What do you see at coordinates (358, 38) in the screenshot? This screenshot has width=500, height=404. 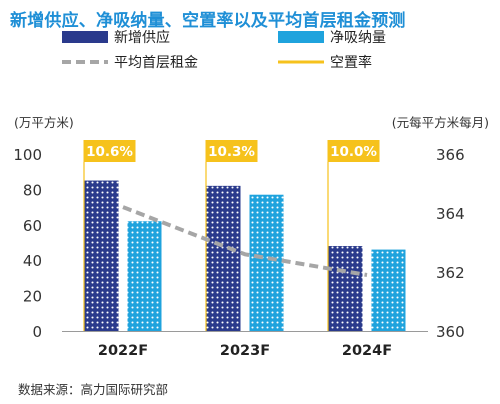 I see `legend-2-label: 净吸纳量` at bounding box center [358, 38].